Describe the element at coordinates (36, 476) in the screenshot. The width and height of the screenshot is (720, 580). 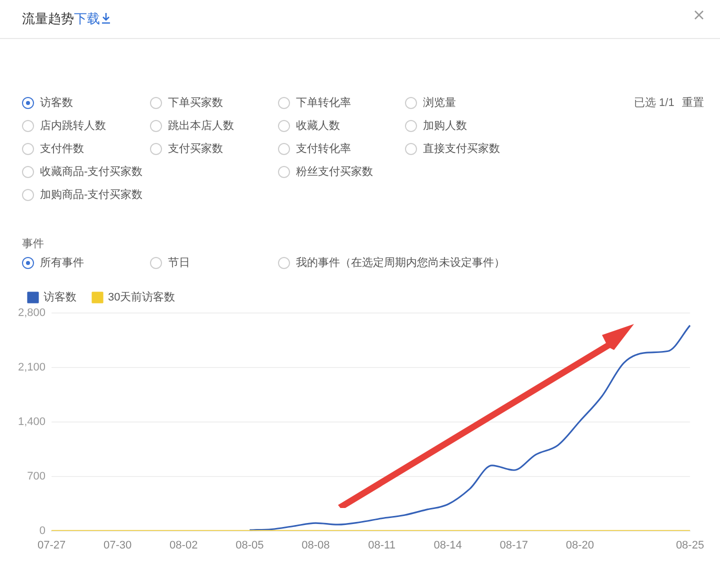
I see `y-tick-label: 700` at that location.